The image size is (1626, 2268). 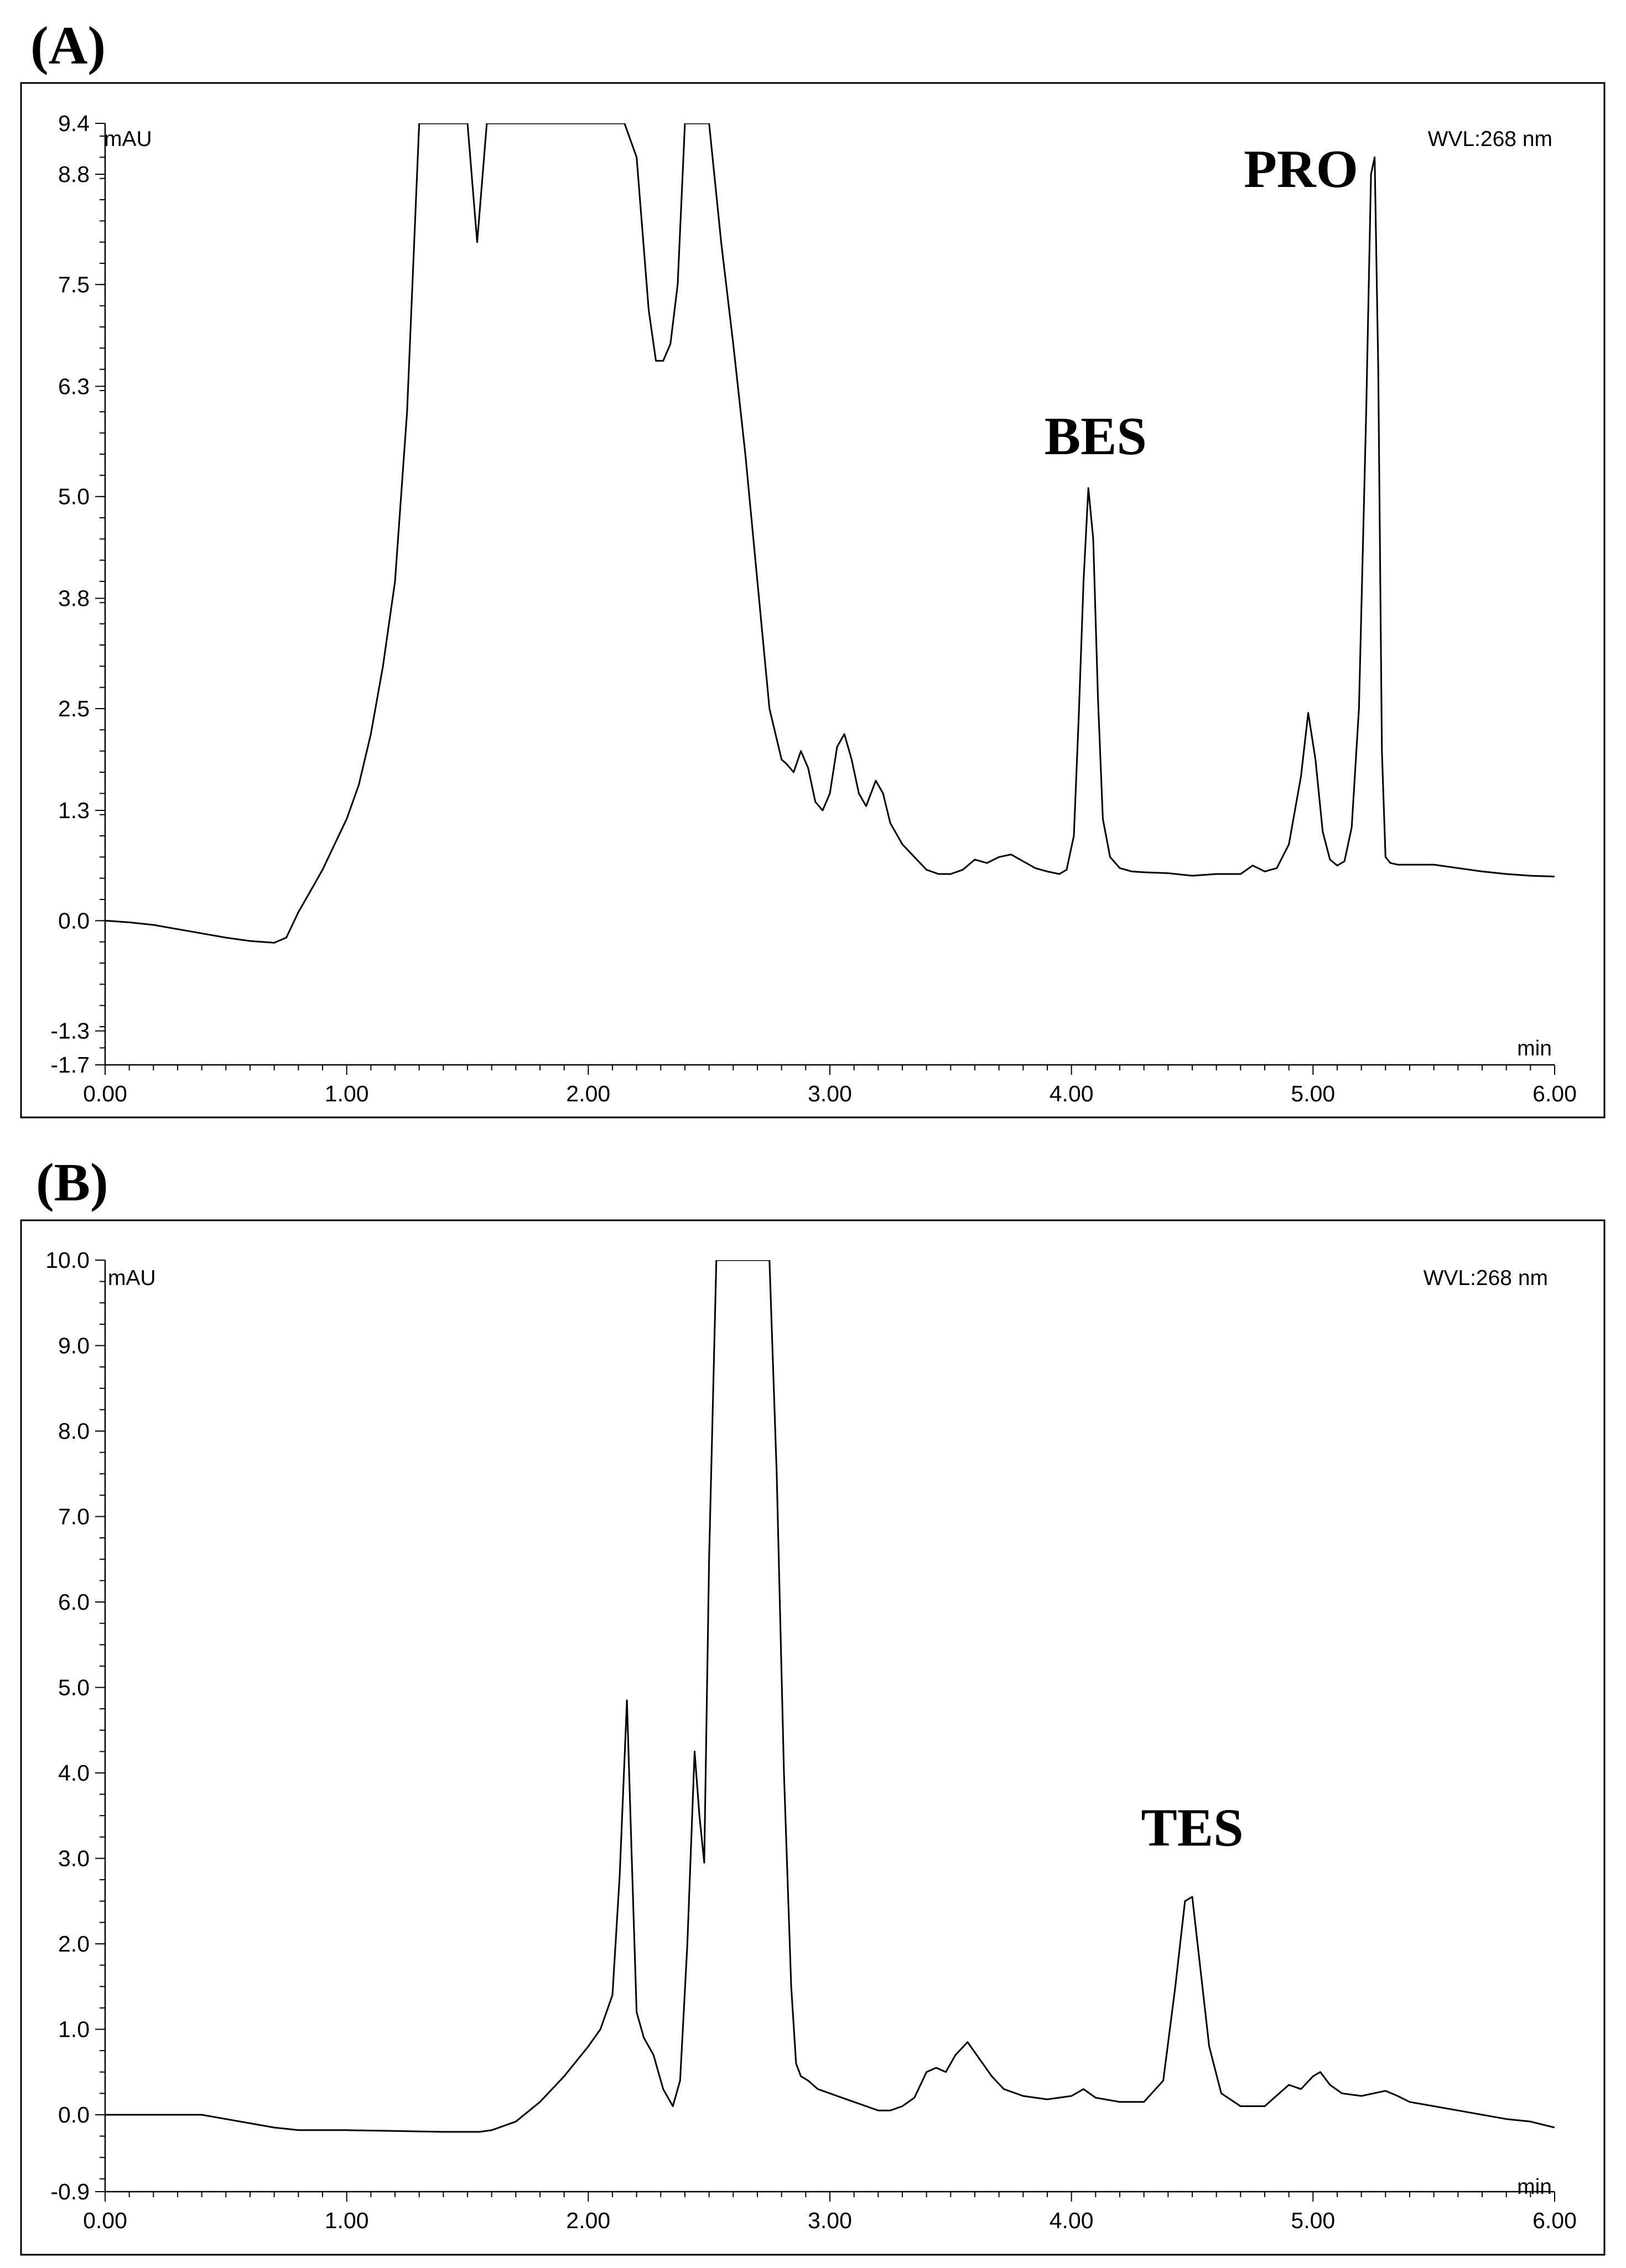 What do you see at coordinates (1535, 2187) in the screenshot?
I see `panel-b-x-unit: min` at bounding box center [1535, 2187].